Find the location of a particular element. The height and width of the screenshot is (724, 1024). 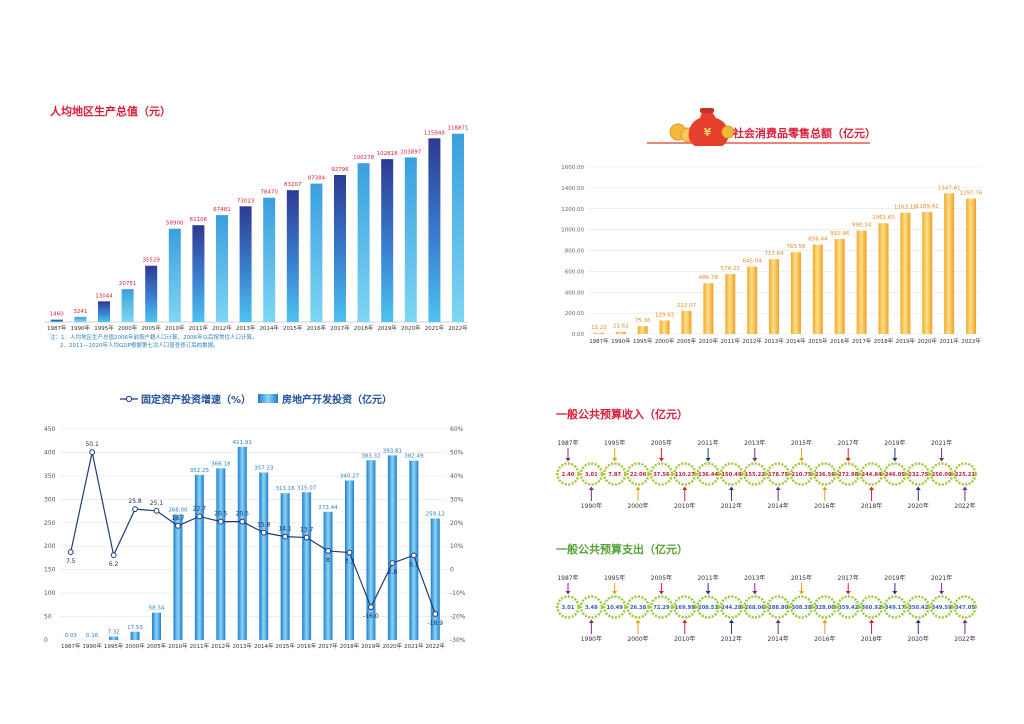

invest-x-tick-label: 2018年 is located at coordinates (350, 646).